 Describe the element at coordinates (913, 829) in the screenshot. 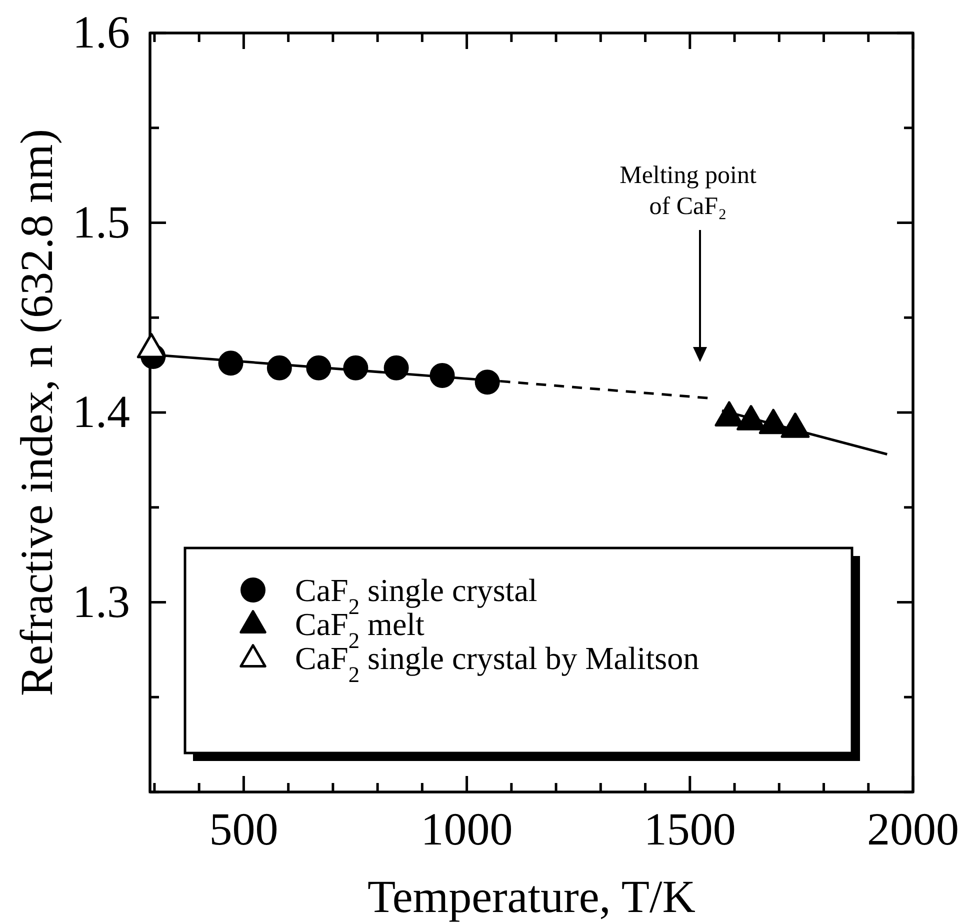

I see `x-tick-label: 2000` at that location.